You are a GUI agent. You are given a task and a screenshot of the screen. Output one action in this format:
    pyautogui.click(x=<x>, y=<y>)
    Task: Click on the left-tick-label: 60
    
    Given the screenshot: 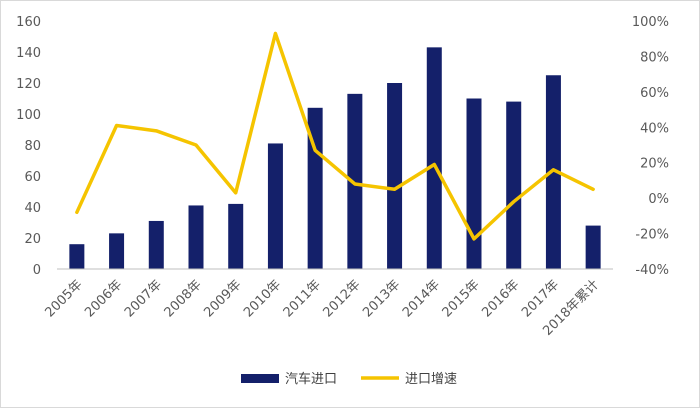 What is the action you would take?
    pyautogui.click(x=32, y=177)
    